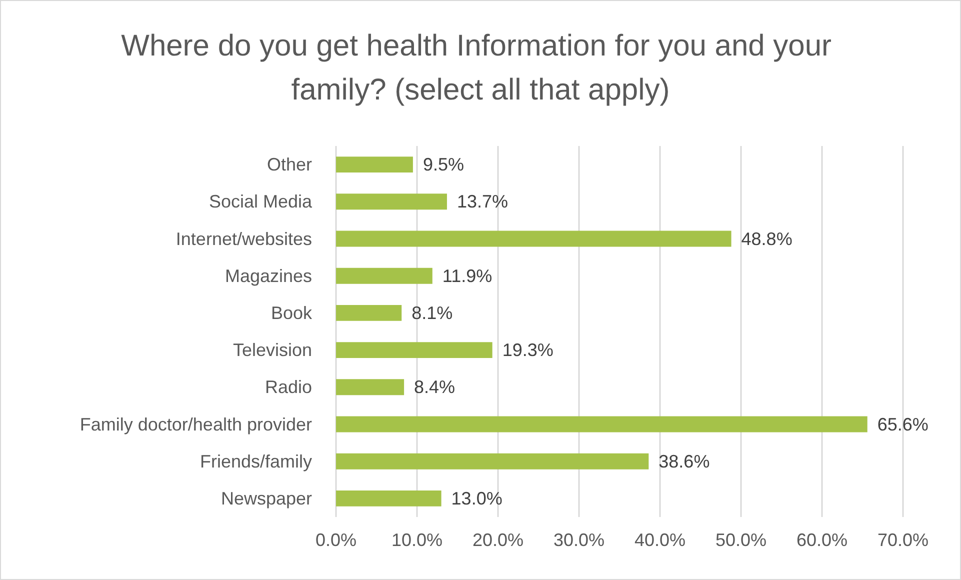 The height and width of the screenshot is (580, 961). What do you see at coordinates (467, 276) in the screenshot?
I see `data-label: 11.9%` at bounding box center [467, 276].